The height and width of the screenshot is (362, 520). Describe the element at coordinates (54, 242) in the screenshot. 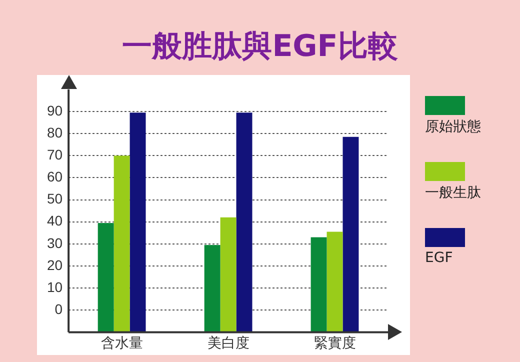

I see `y-tick-label: 30` at that location.